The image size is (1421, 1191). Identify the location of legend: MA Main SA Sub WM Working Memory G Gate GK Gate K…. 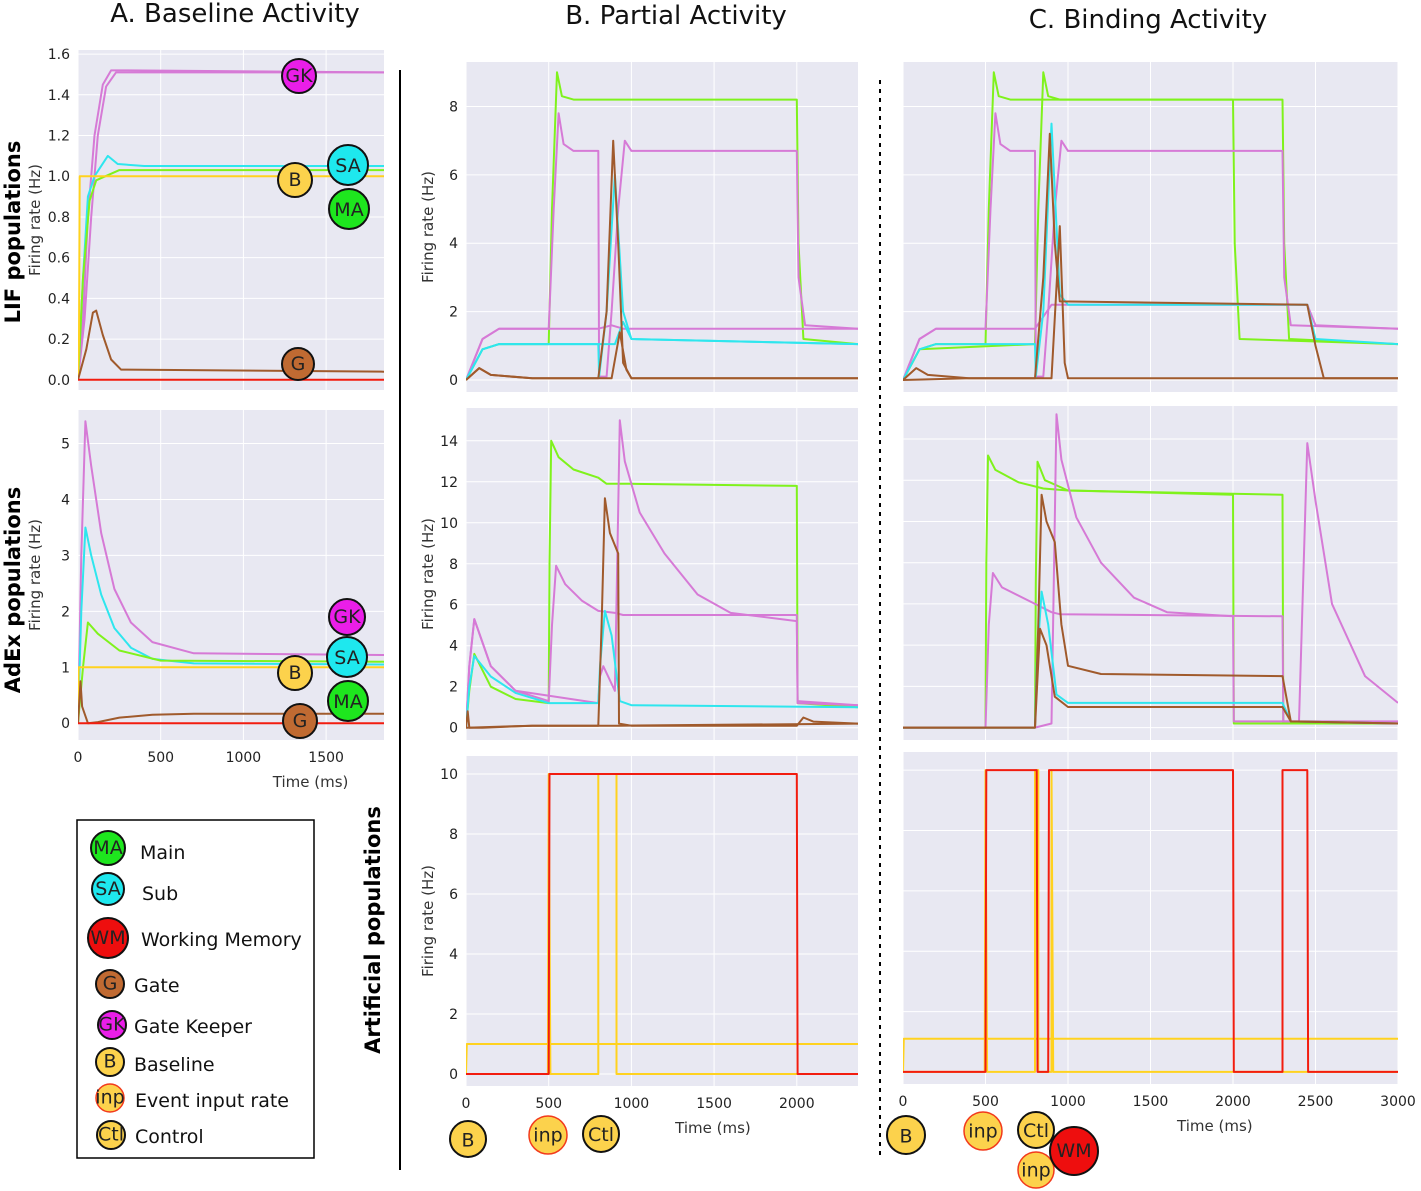
(195, 989).